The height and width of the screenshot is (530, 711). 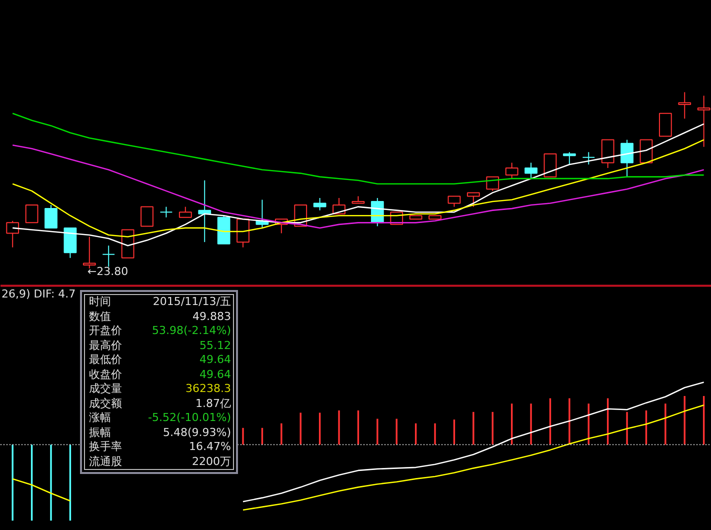 What do you see at coordinates (191, 330) in the screenshot?
I see `text: 53.98(-2.14%)` at bounding box center [191, 330].